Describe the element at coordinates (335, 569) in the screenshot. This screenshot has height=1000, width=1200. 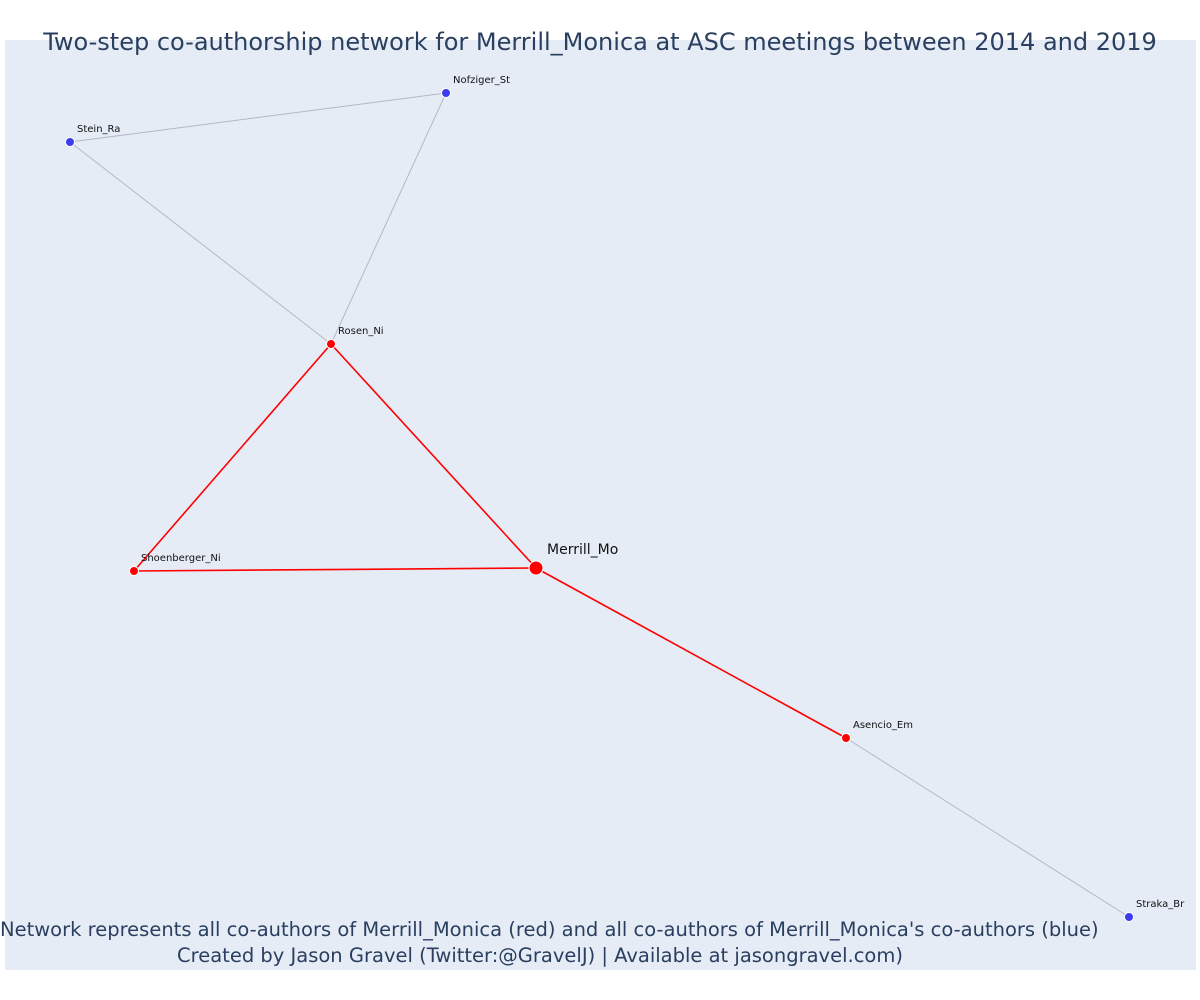
I see `edge-Merrill_Mo-Shoenberger_Ni` at that location.